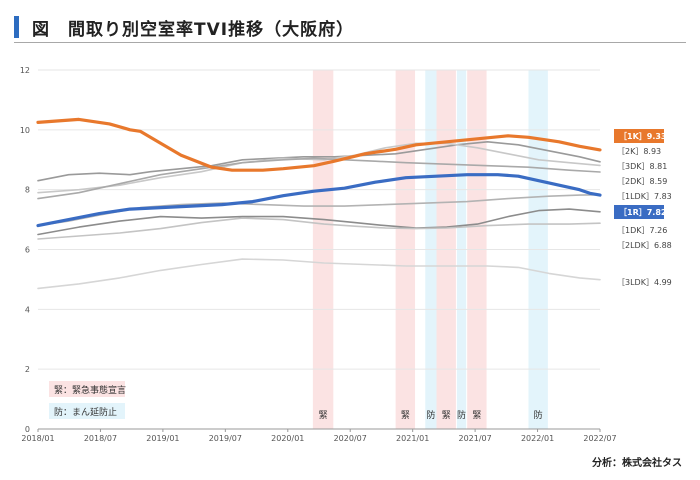 This screenshot has height=480, width=700. I want to click on y-tick-label-0: 0, so click(27, 429).